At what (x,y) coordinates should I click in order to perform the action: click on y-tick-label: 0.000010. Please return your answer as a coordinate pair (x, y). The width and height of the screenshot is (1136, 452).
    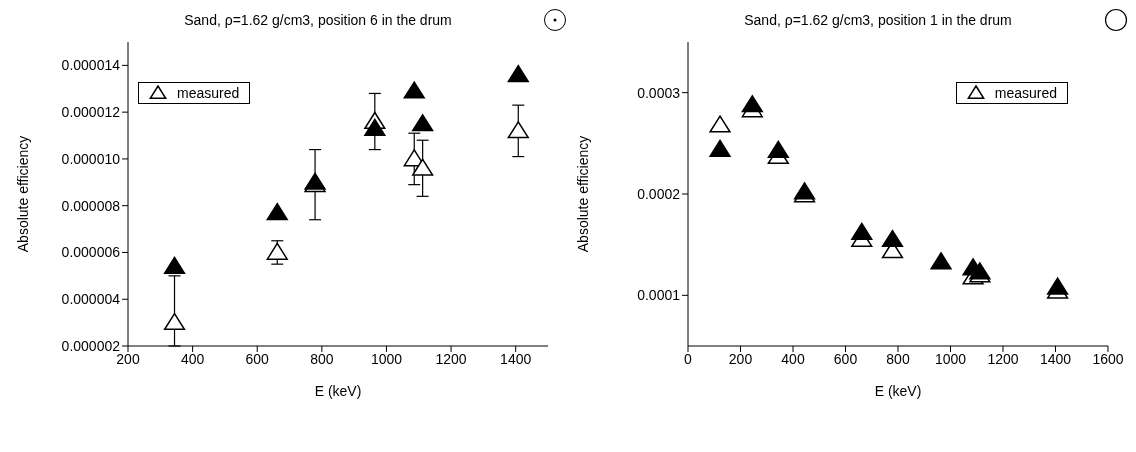
    Looking at the image, I should click on (91, 158).